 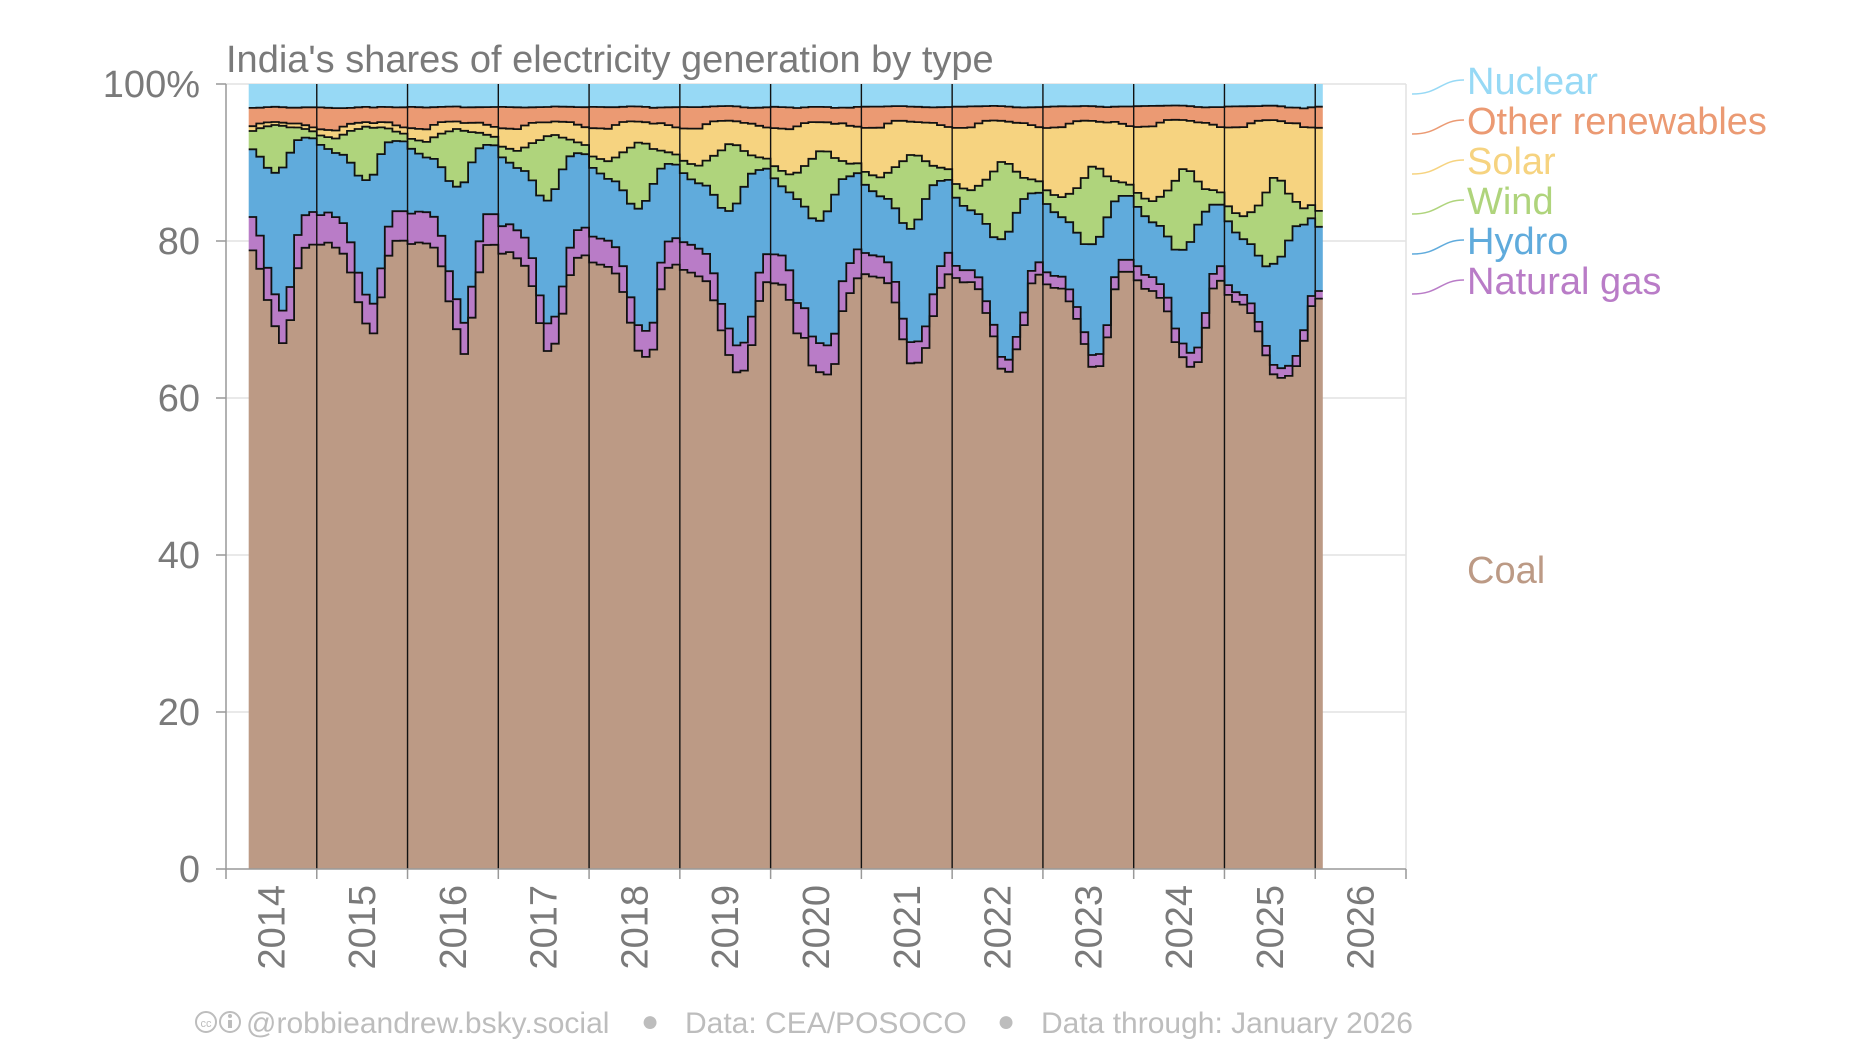 What do you see at coordinates (1271, 927) in the screenshot?
I see `x-tick-label: 2025` at bounding box center [1271, 927].